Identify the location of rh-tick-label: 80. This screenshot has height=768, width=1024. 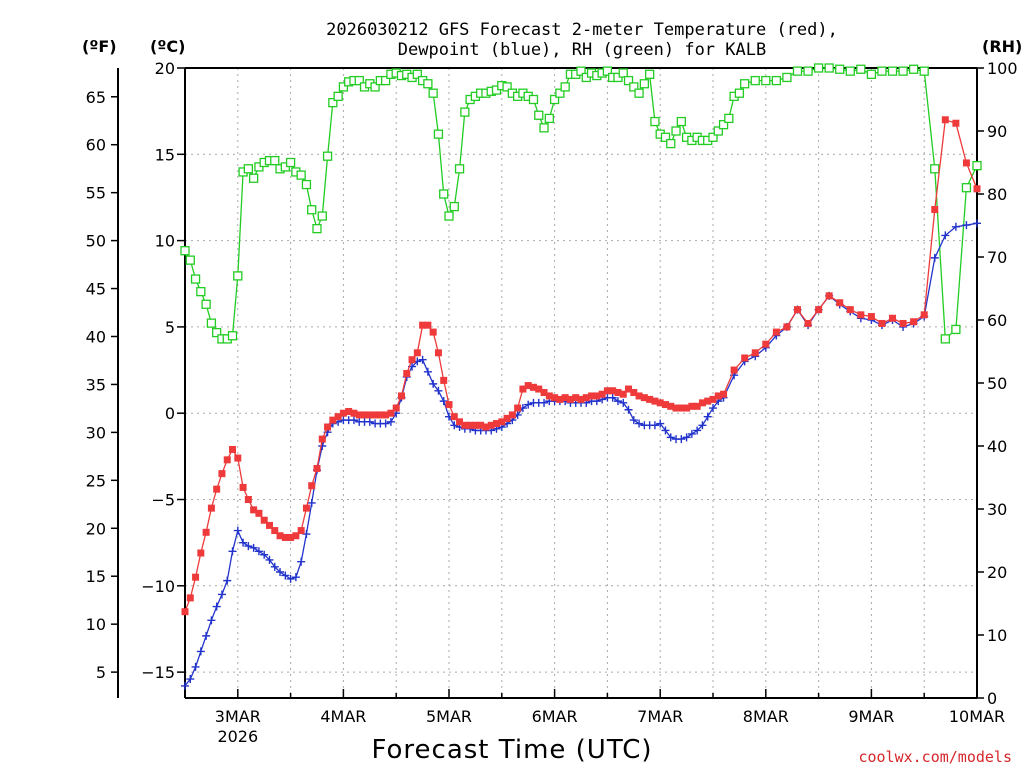
(997, 194).